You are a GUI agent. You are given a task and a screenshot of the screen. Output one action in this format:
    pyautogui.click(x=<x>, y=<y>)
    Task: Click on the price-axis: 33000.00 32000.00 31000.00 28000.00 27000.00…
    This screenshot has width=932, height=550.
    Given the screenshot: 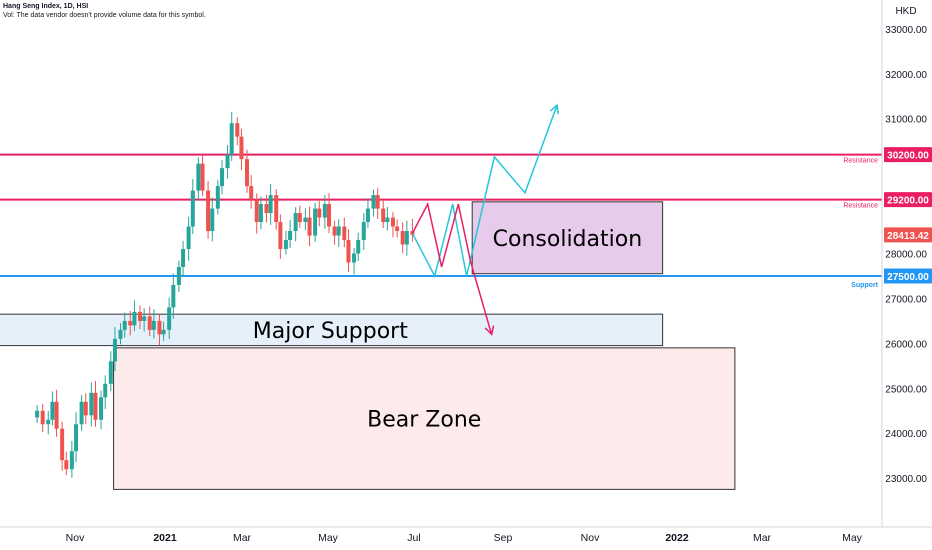 What is the action you would take?
    pyautogui.click(x=906, y=275)
    